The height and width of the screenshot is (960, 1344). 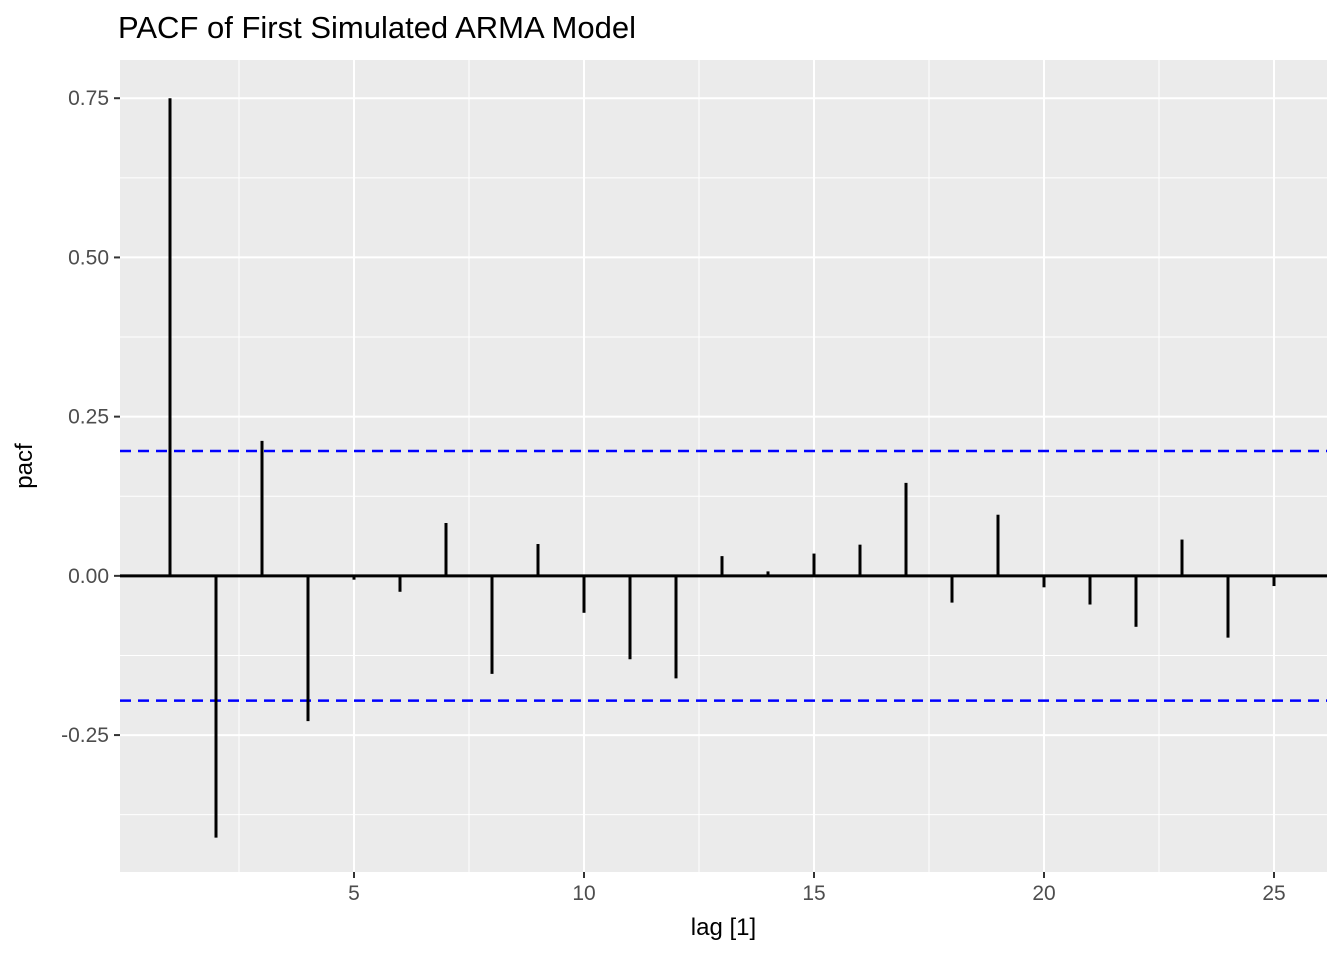 I want to click on x-tick-label: 10, so click(x=583, y=893).